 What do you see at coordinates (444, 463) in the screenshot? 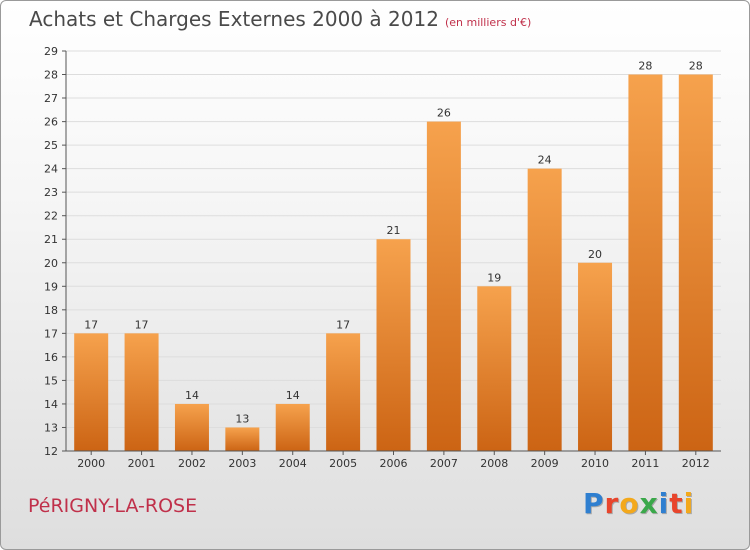
I see `x-tick-label-2007: 2007` at bounding box center [444, 463].